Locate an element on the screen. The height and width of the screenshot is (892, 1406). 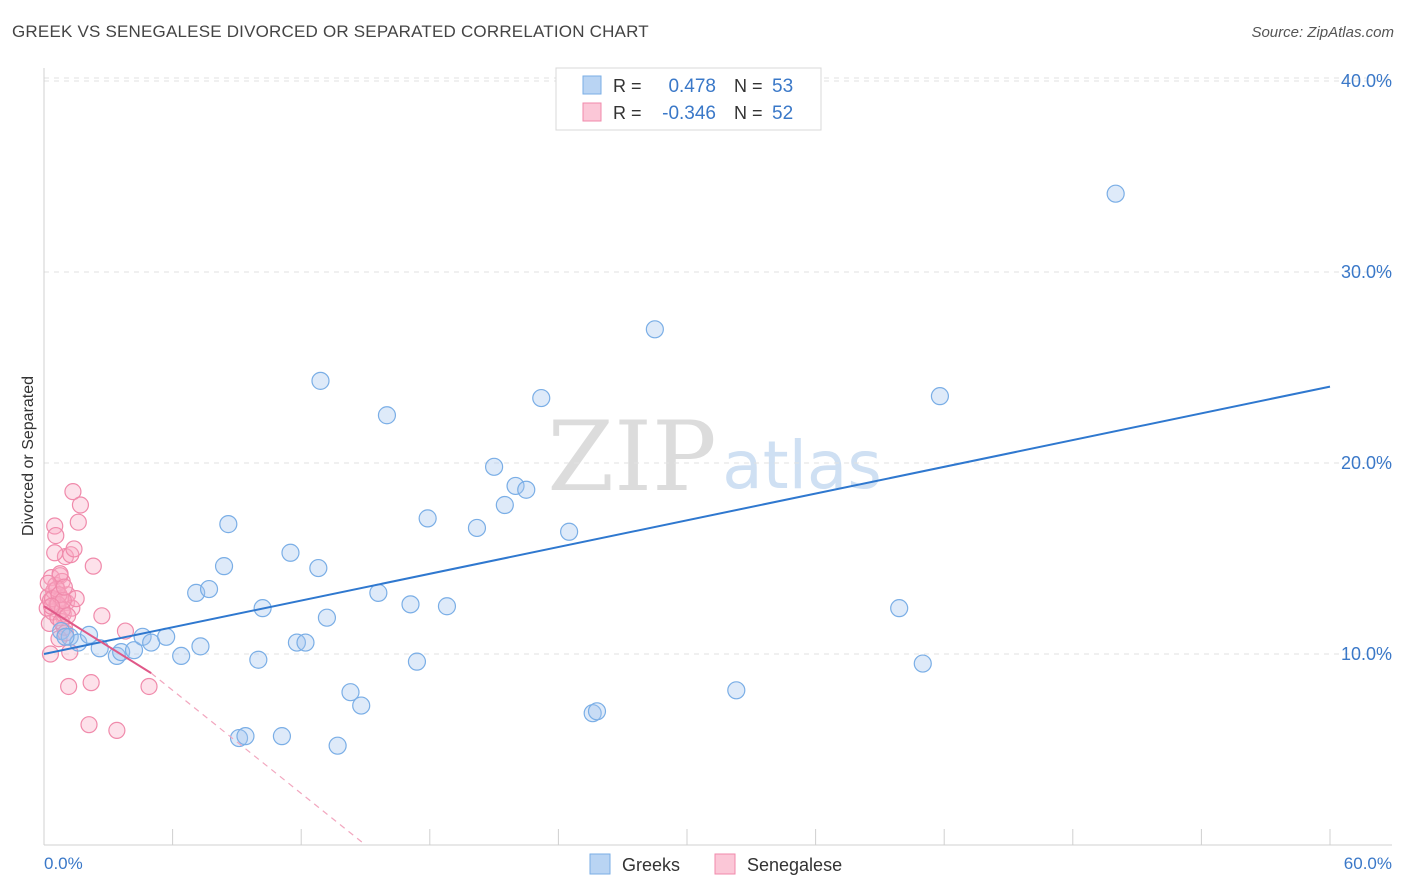
watermark-atlas: atlas is located at coordinates (802, 465).